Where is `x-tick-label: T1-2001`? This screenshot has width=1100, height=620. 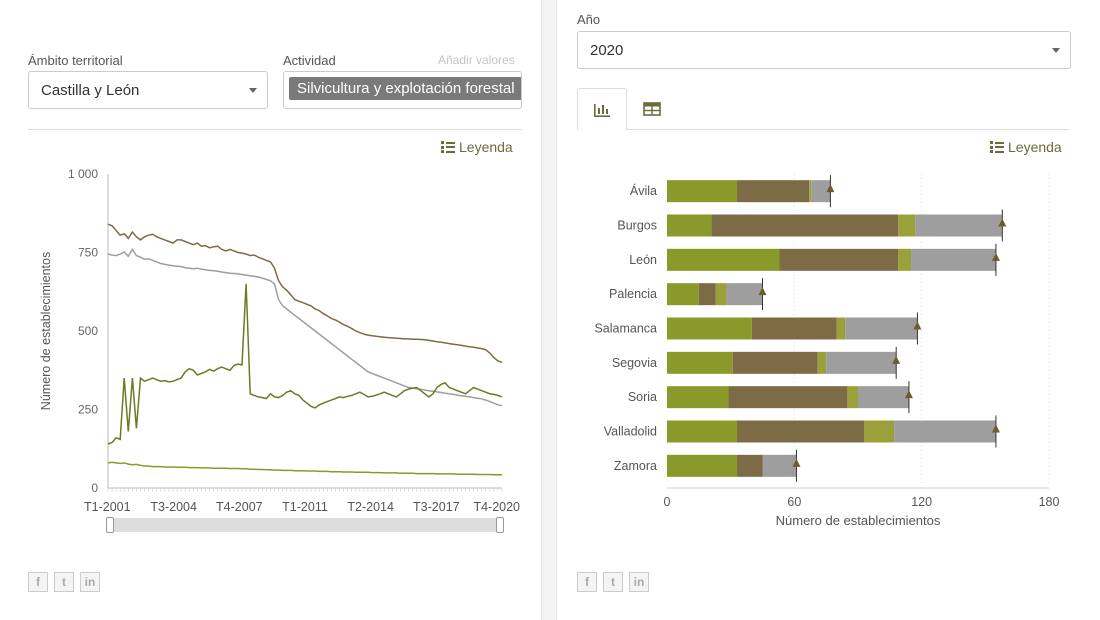
x-tick-label: T1-2001 is located at coordinates (107, 507).